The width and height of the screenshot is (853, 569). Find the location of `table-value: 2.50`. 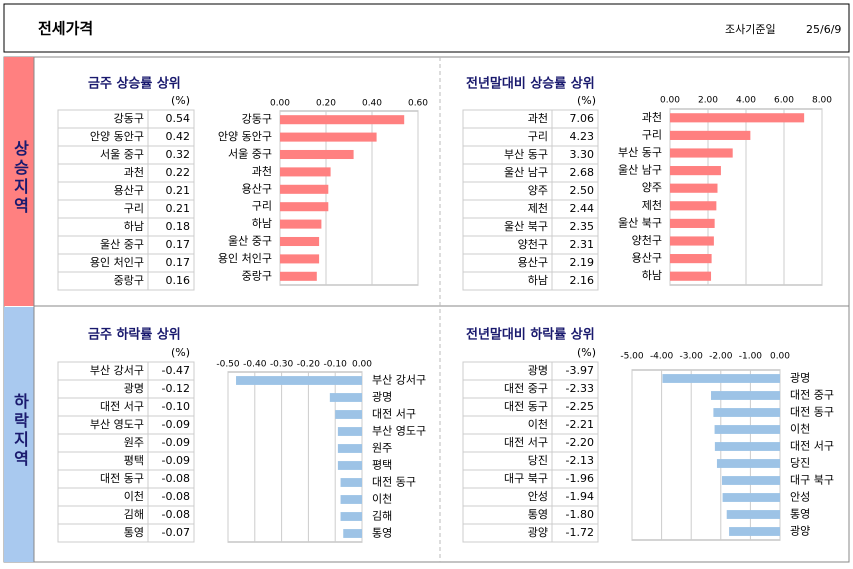

table-value: 2.50 is located at coordinates (582, 190).